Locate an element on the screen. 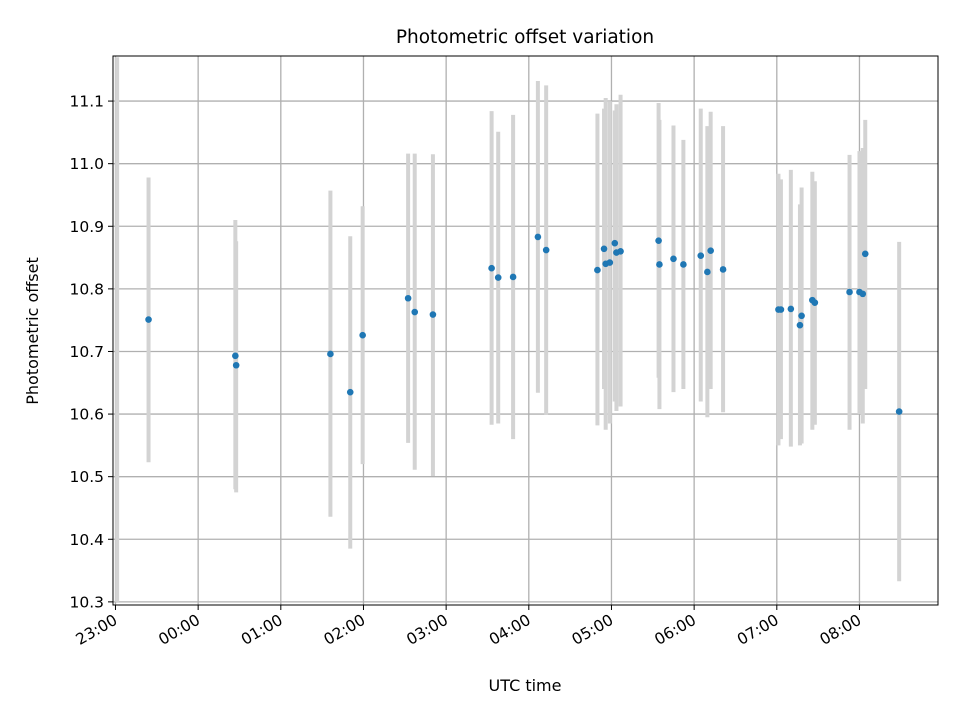 The height and width of the screenshot is (720, 960). y-tick-label: 10.6 is located at coordinates (86, 415).